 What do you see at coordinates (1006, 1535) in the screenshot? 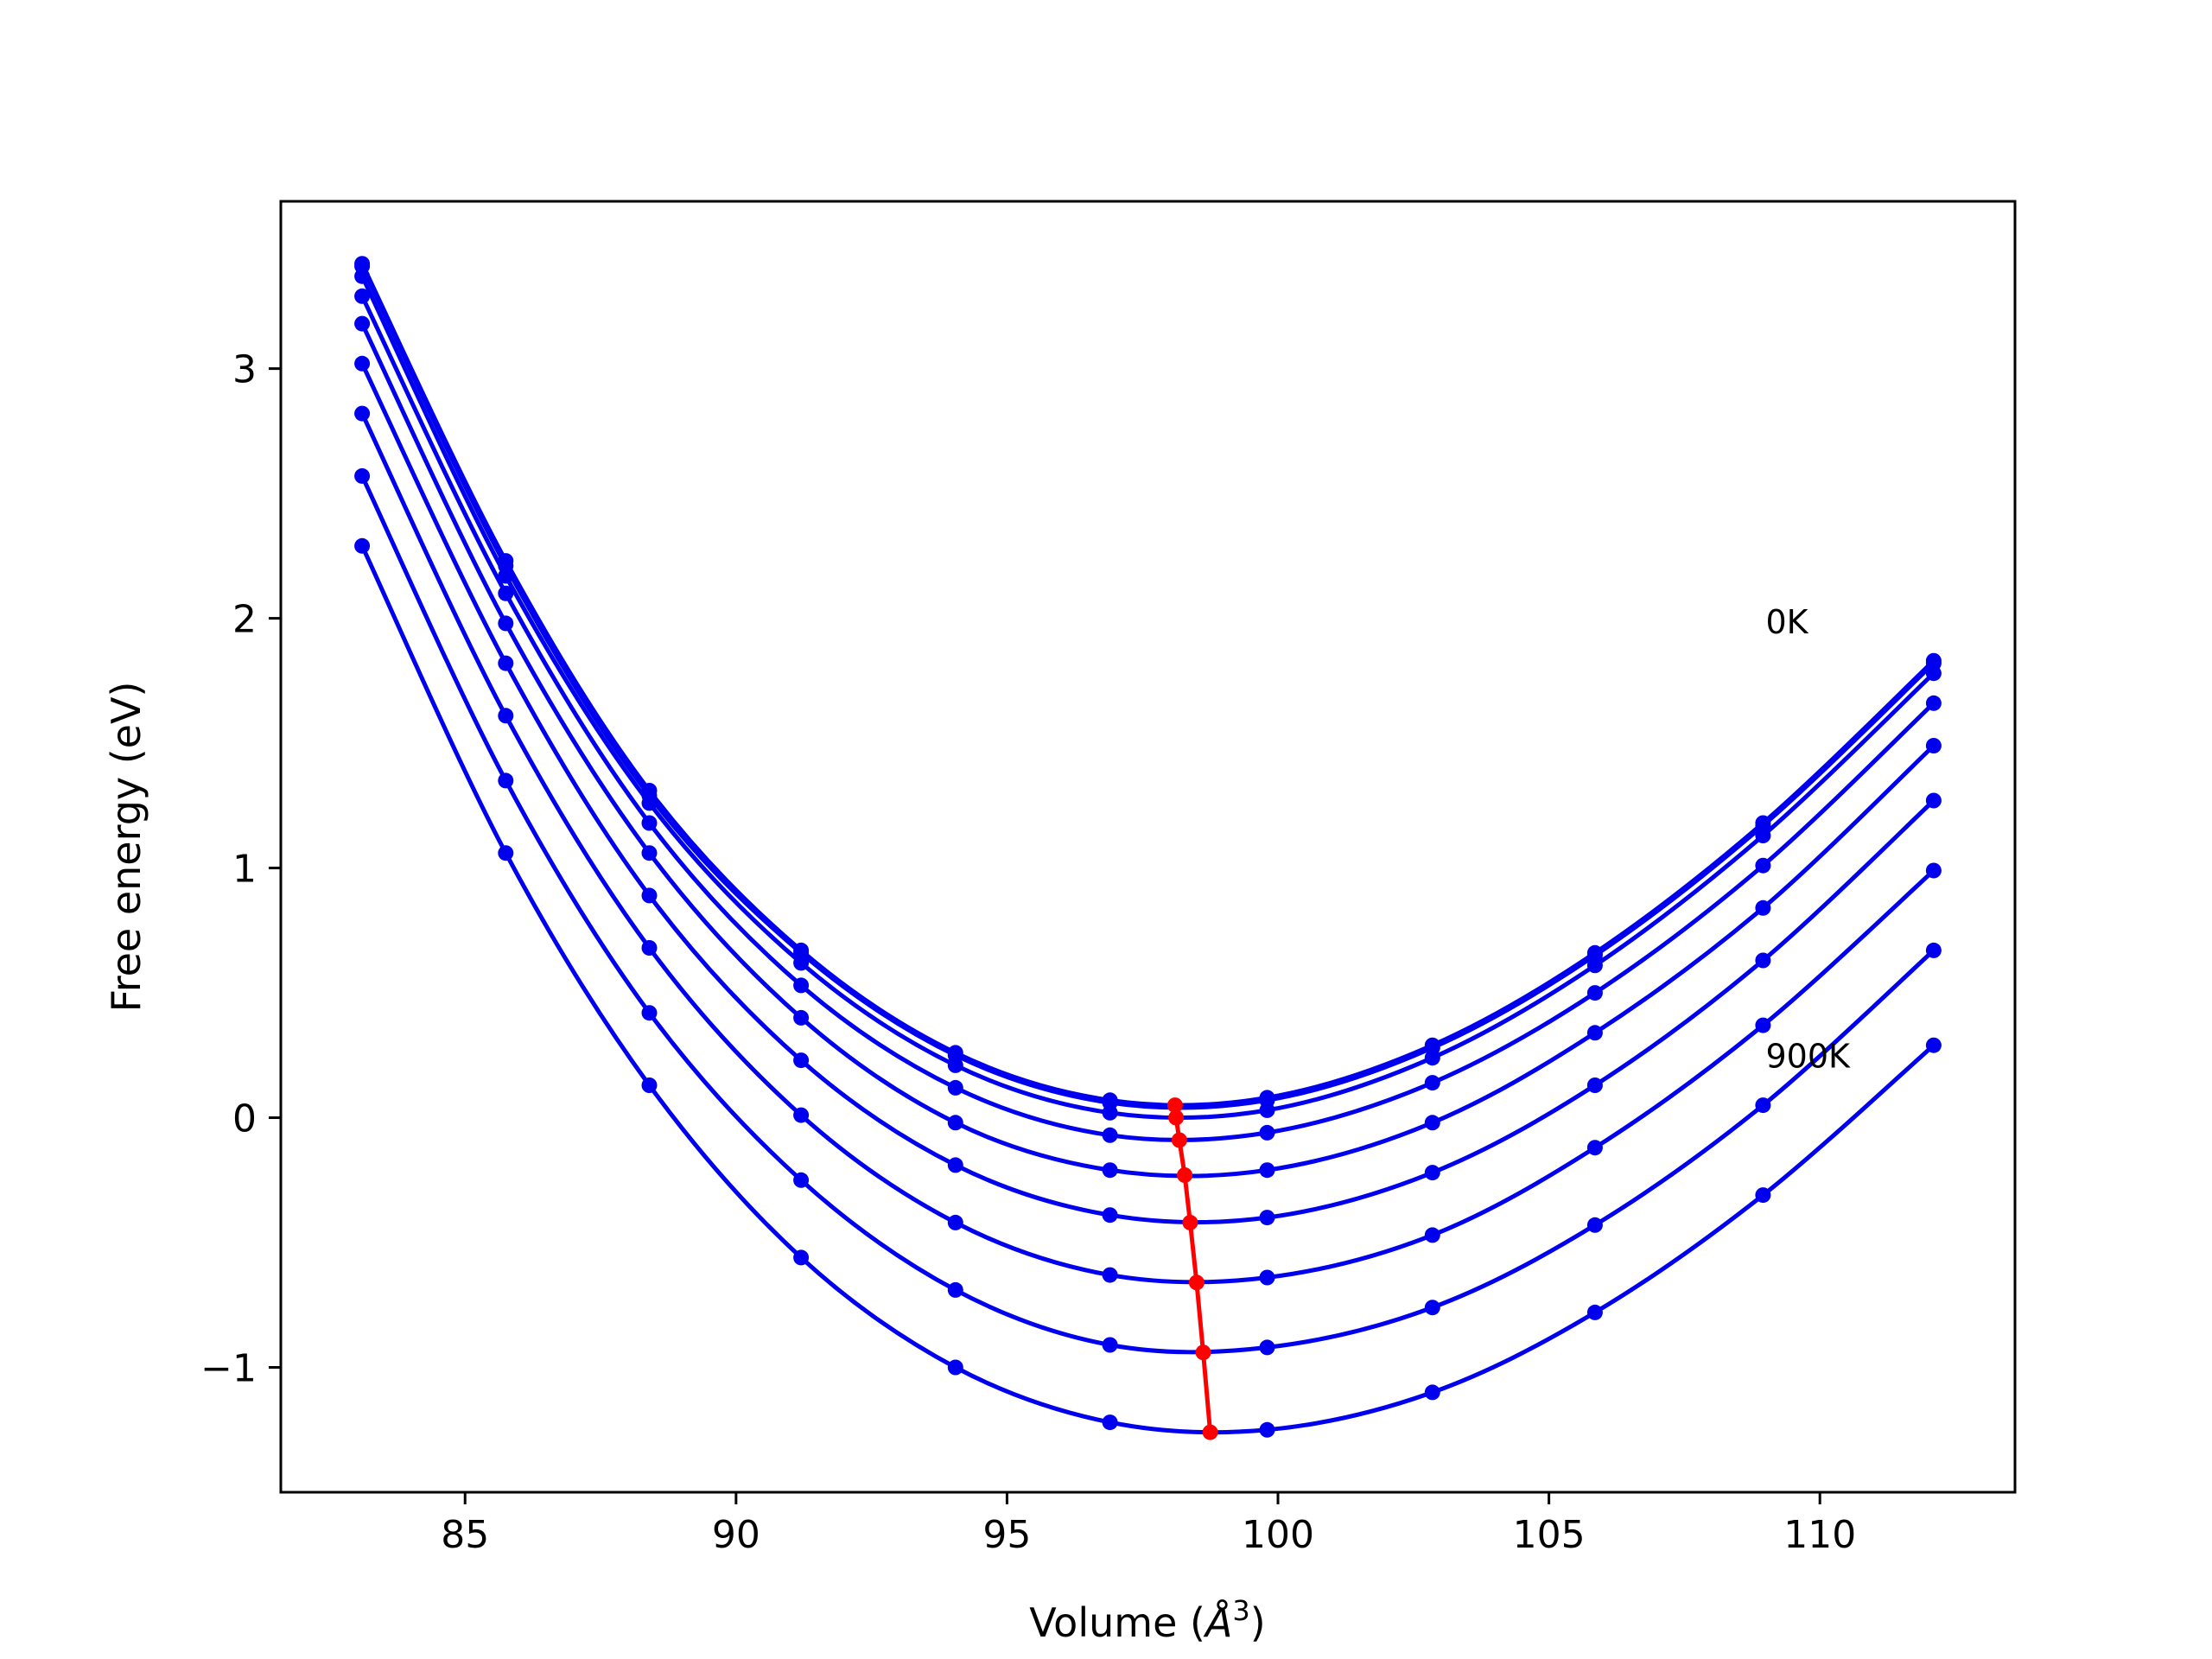
I see `x-tick-label: 95` at bounding box center [1006, 1535].